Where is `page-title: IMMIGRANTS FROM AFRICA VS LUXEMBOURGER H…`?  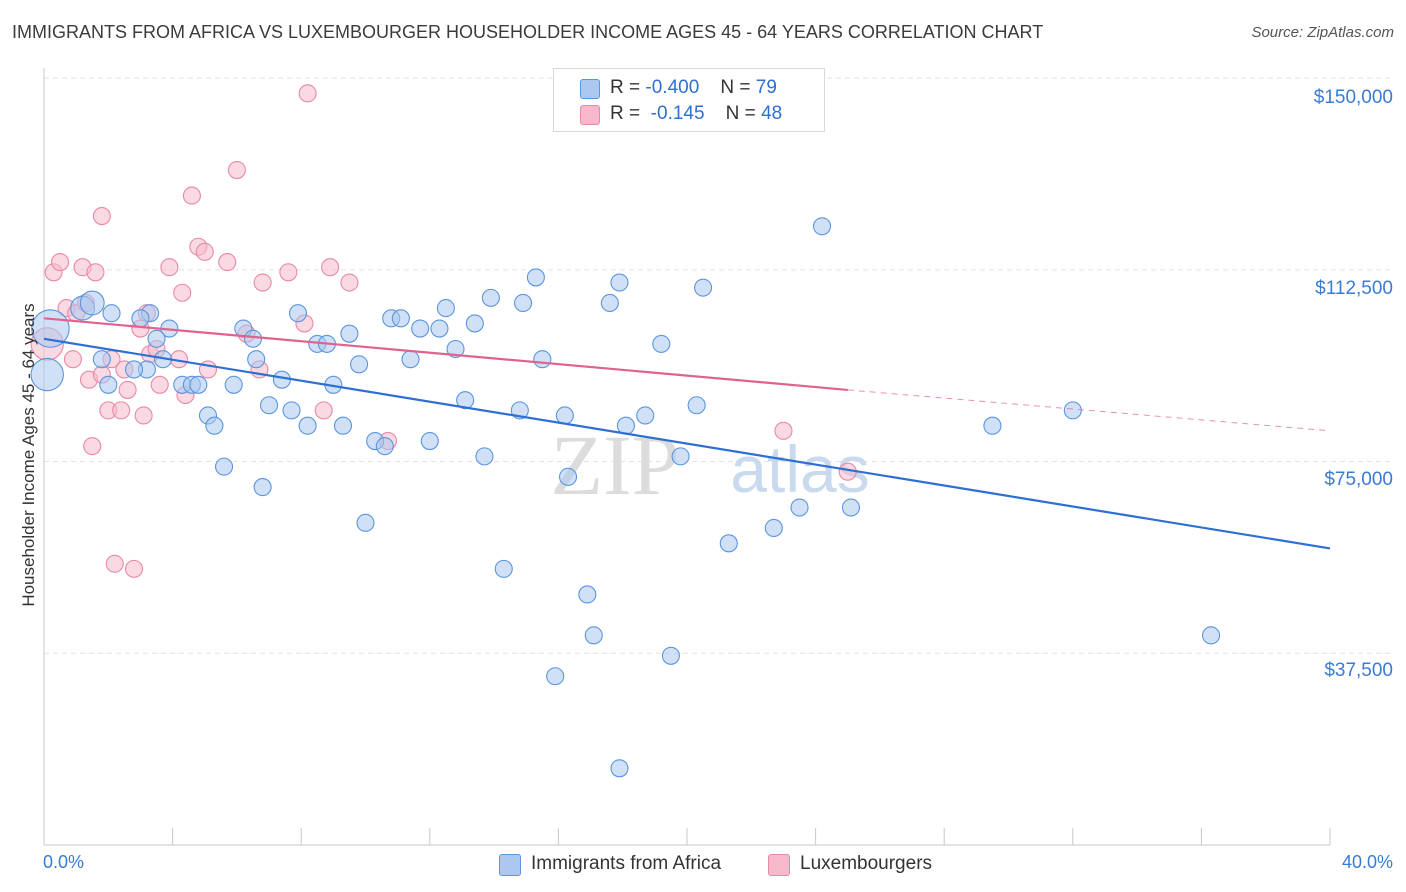 page-title: IMMIGRANTS FROM AFRICA VS LUXEMBOURGER H… is located at coordinates (528, 32).